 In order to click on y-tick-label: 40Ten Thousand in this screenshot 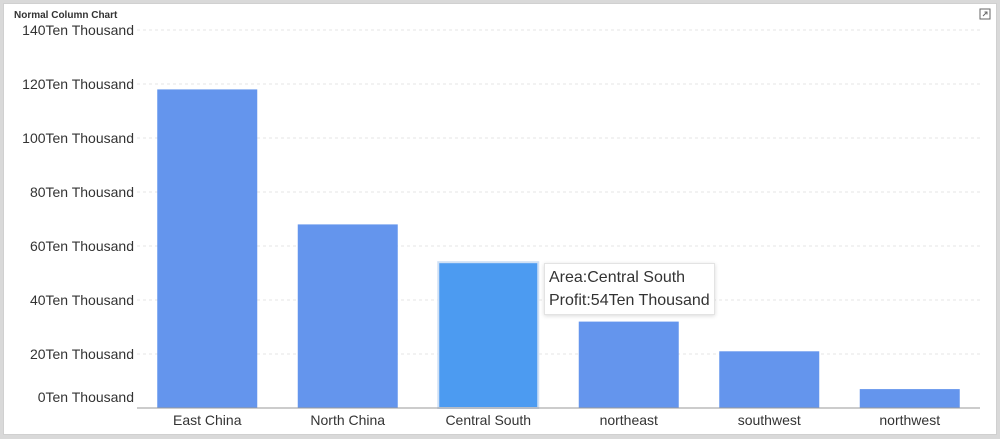, I will do `click(82, 300)`.